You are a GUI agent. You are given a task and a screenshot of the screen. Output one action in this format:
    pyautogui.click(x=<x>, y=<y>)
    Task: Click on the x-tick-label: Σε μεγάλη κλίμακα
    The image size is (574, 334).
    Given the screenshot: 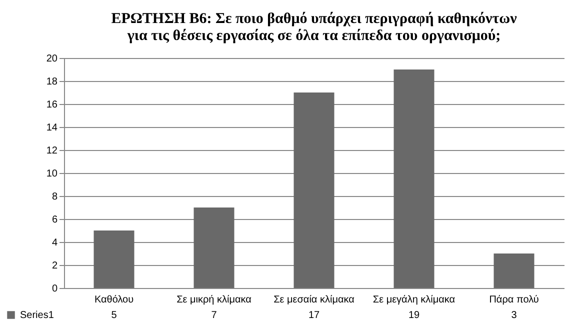 What is the action you would take?
    pyautogui.click(x=414, y=300)
    